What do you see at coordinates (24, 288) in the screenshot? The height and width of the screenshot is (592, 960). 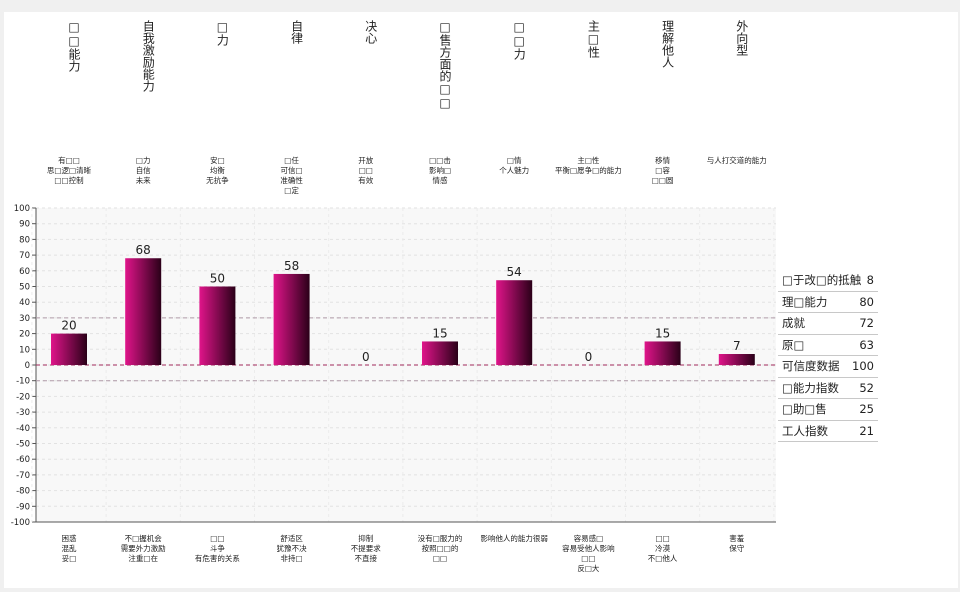 I see `y-tick-label: 50` at bounding box center [24, 288].